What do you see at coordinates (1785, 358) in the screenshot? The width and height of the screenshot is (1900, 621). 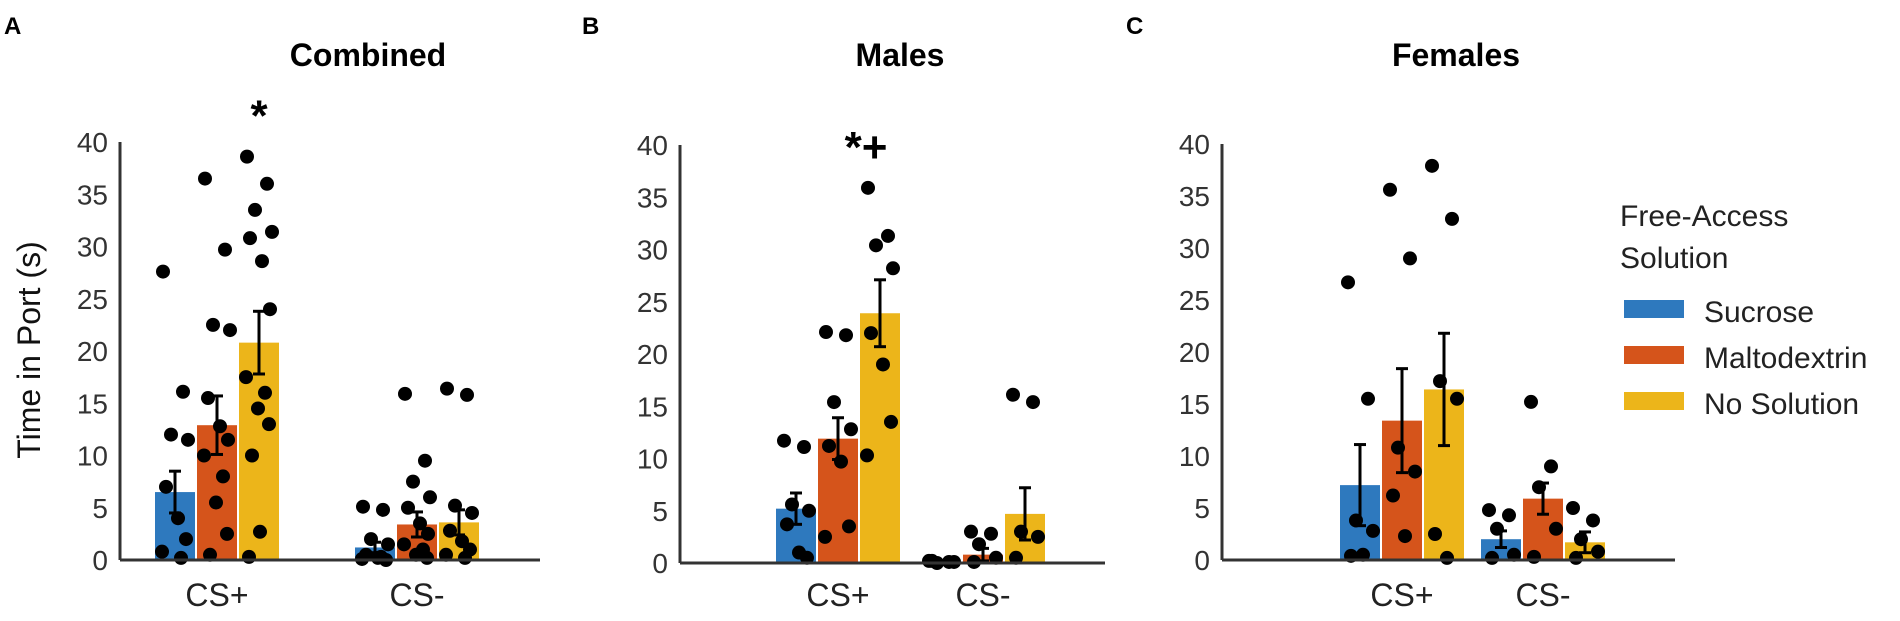 I see `legend-label-maltodextrin: Maltodextrin` at bounding box center [1785, 358].